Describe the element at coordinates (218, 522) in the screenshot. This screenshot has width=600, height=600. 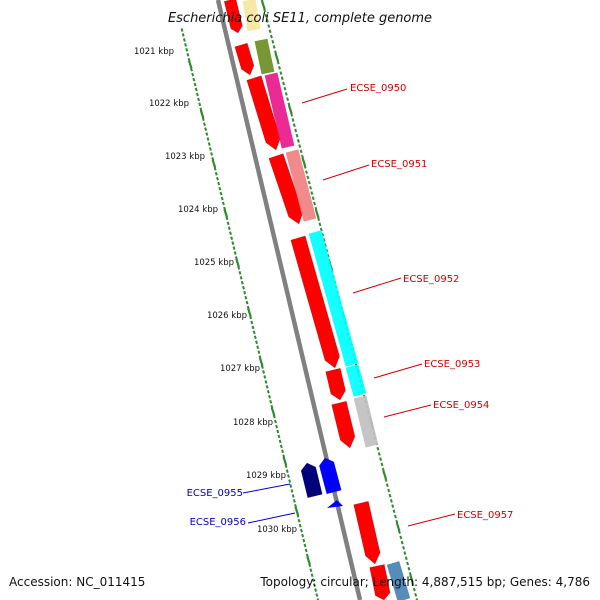
I see `gene-label-ecse-0956: ECSE_0956` at that location.